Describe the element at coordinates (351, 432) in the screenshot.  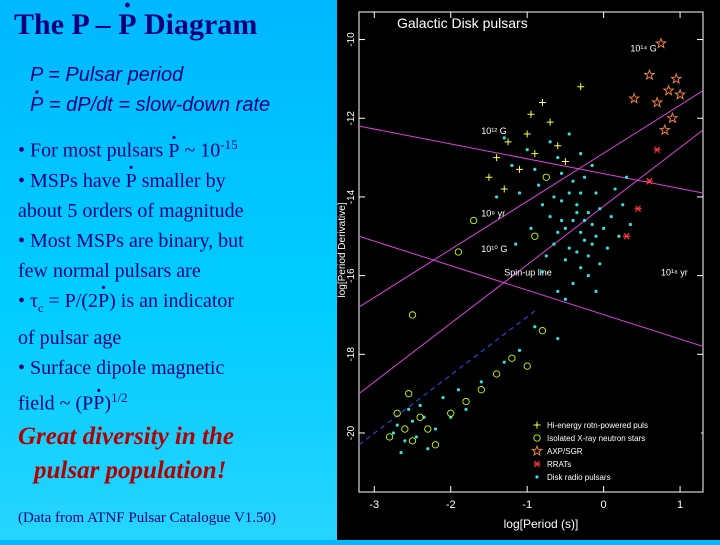
I see `y-tick-label: -20` at that location.